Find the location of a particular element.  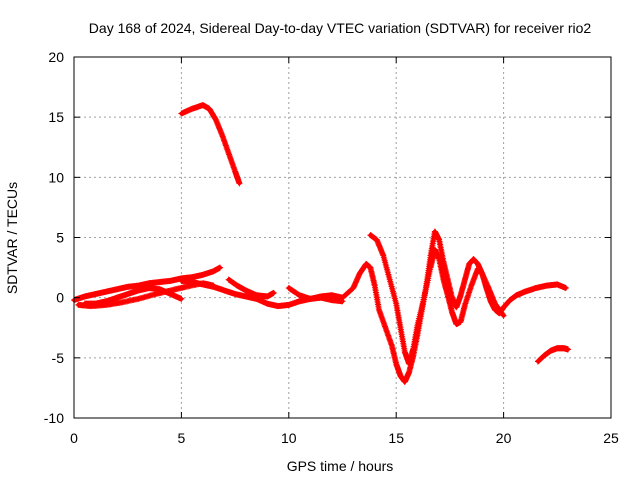

series-arc-g is located at coordinates (437, 299).